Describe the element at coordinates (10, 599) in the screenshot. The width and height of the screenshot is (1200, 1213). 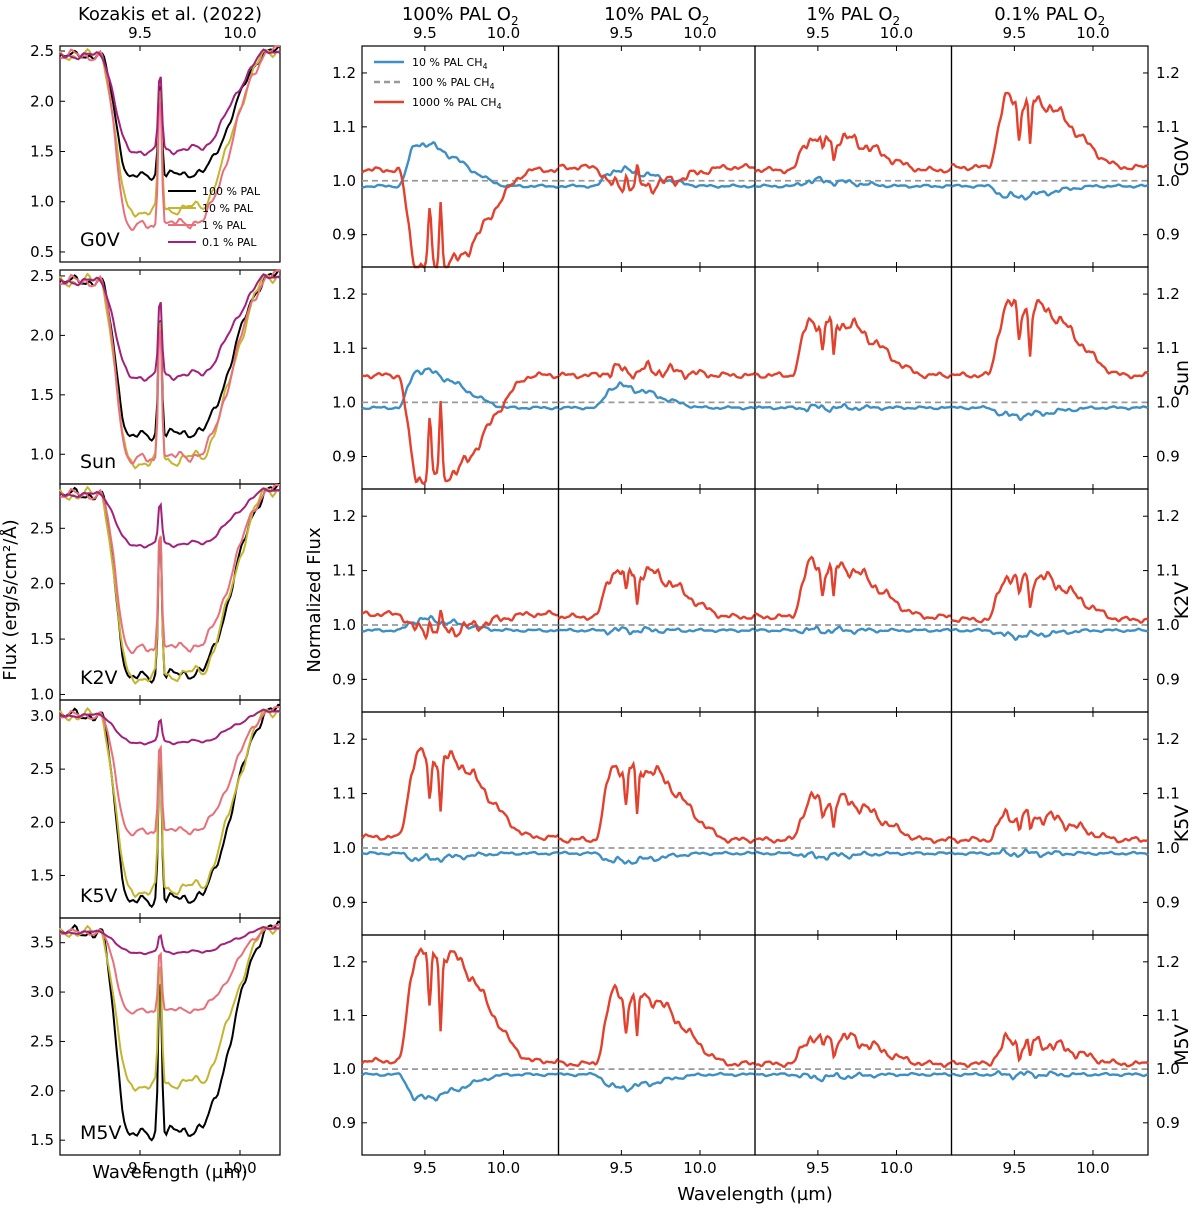
I see `left-y-axis-label: Flux (erg/s/cm²/Å)` at that location.